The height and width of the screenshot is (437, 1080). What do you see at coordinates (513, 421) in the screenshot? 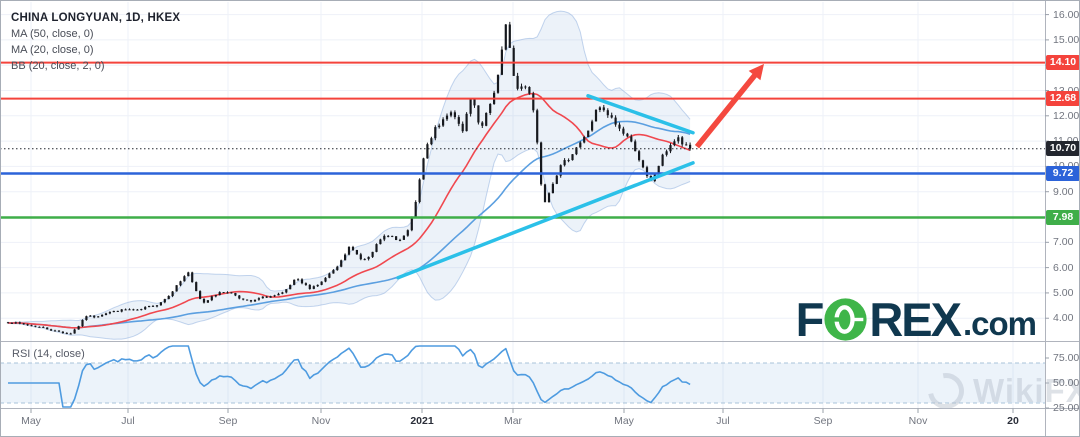
I see `time-tick-label: Mar` at bounding box center [513, 421].